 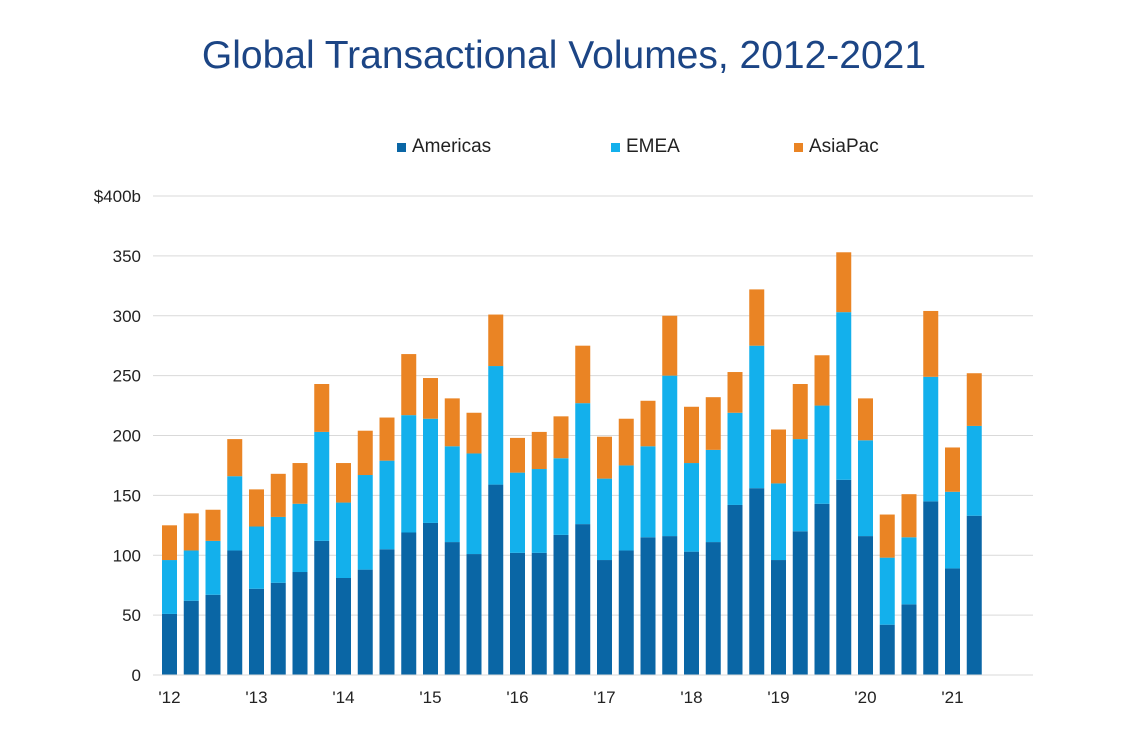 What do you see at coordinates (136, 675) in the screenshot?
I see `y-tick-label: 0` at bounding box center [136, 675].